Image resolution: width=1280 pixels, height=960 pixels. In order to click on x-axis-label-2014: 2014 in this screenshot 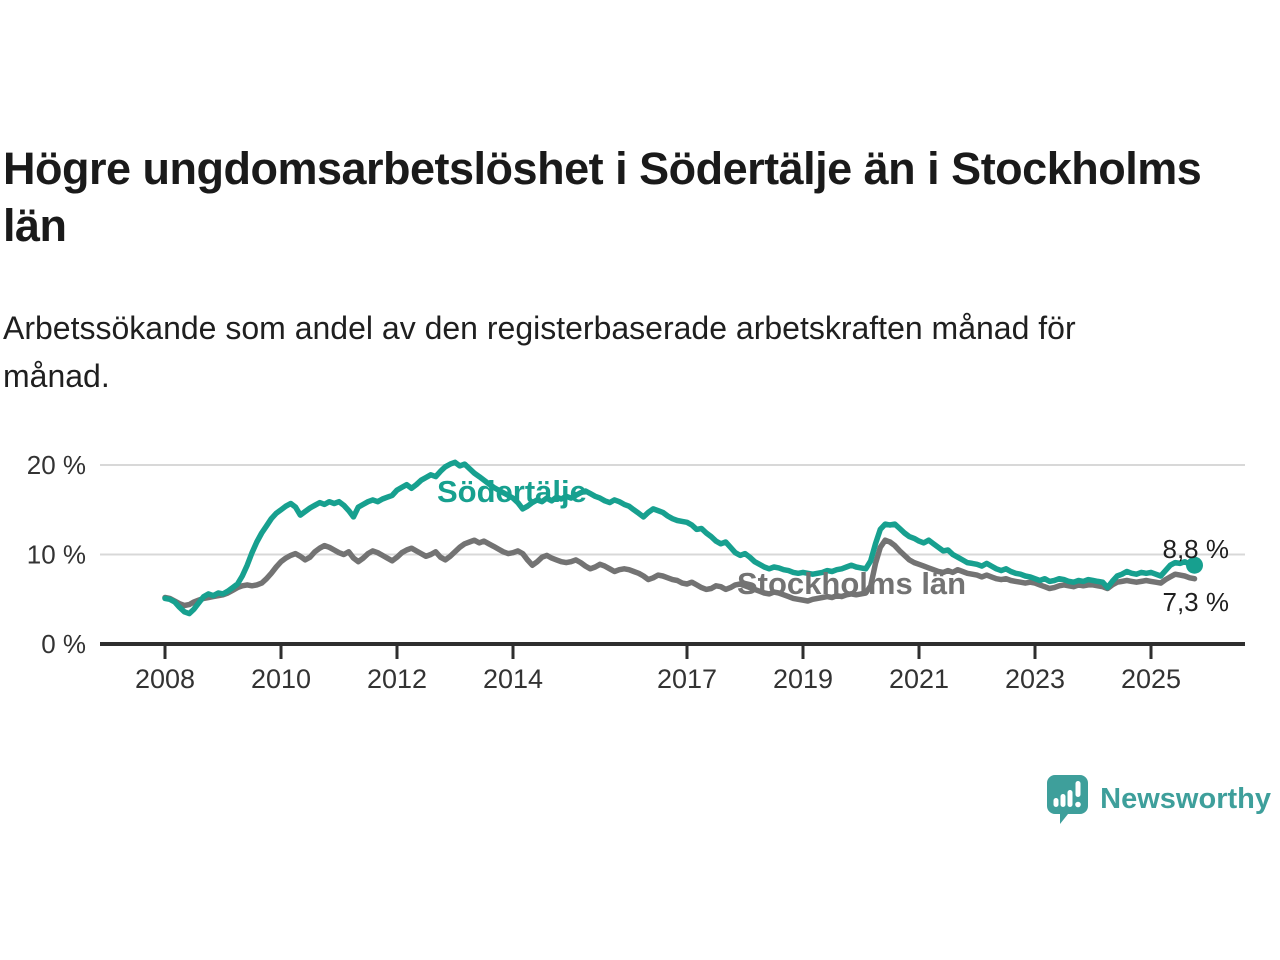, I will do `click(513, 679)`.